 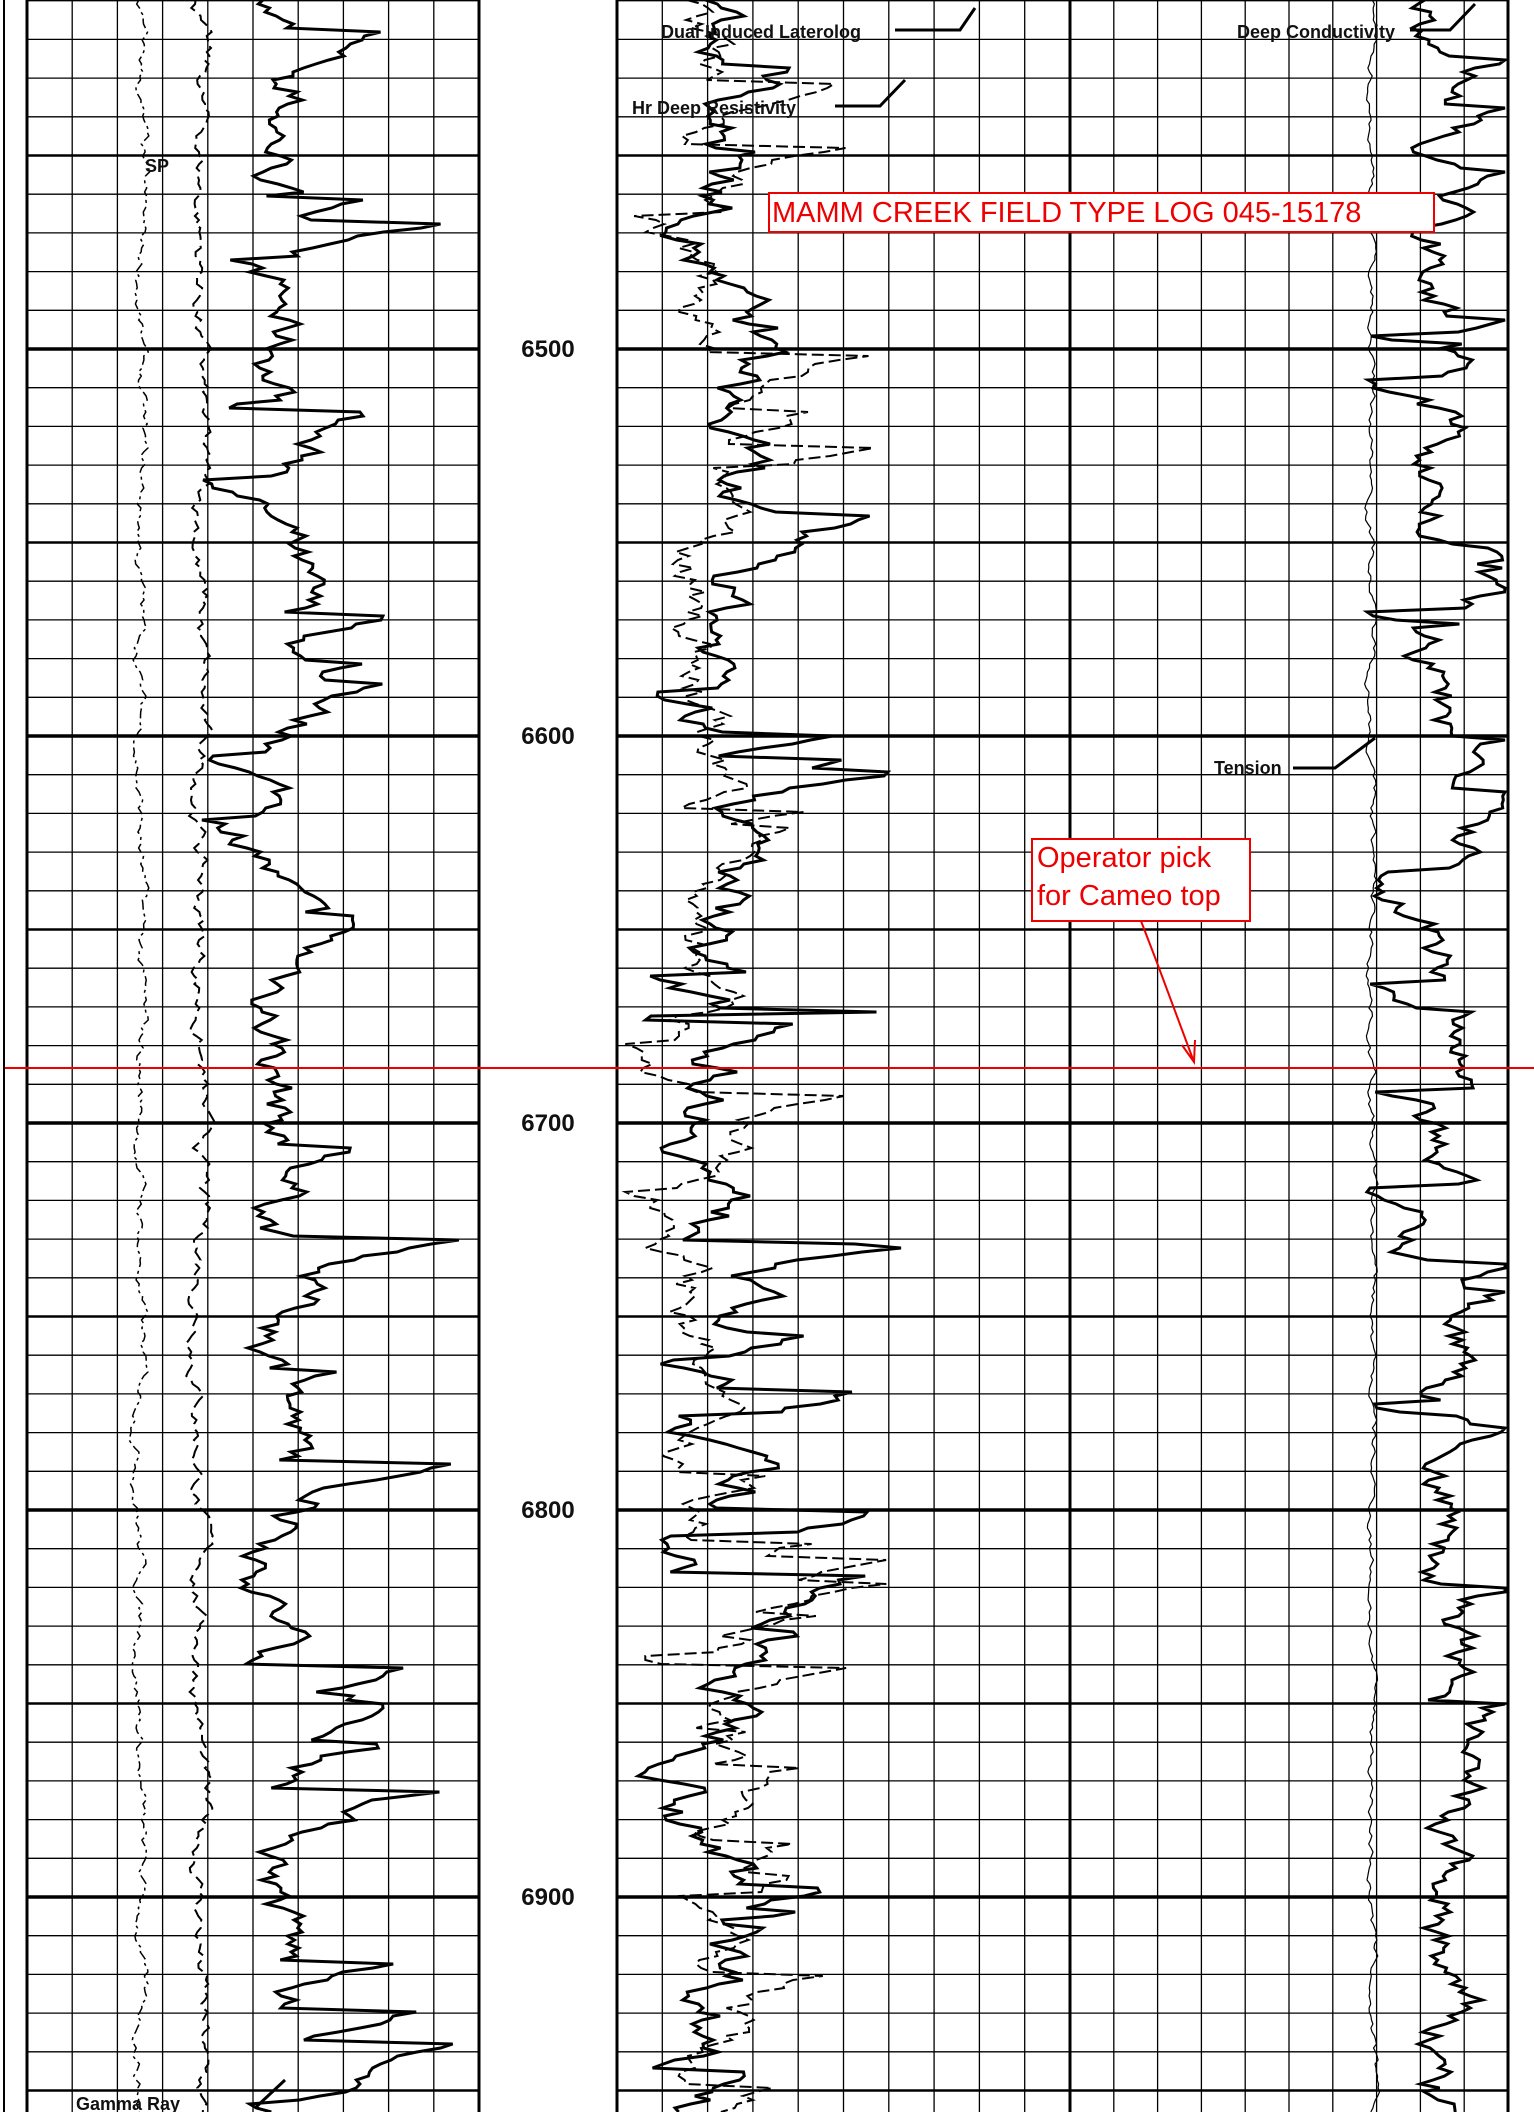 I want to click on curve-label: Deep Conductivity, so click(x=1316, y=32).